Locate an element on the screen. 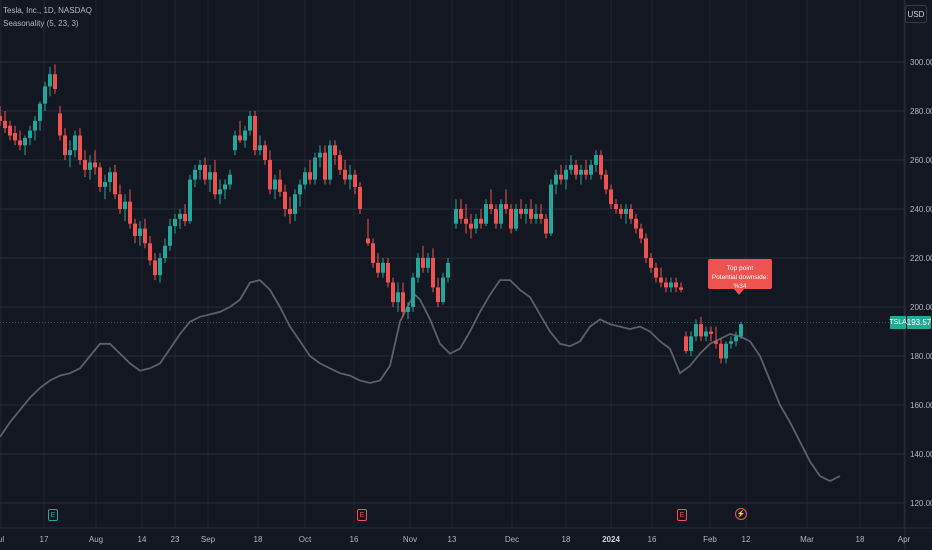 This screenshot has width=932, height=550. lightning-event-icon: ⚡ is located at coordinates (741, 514).